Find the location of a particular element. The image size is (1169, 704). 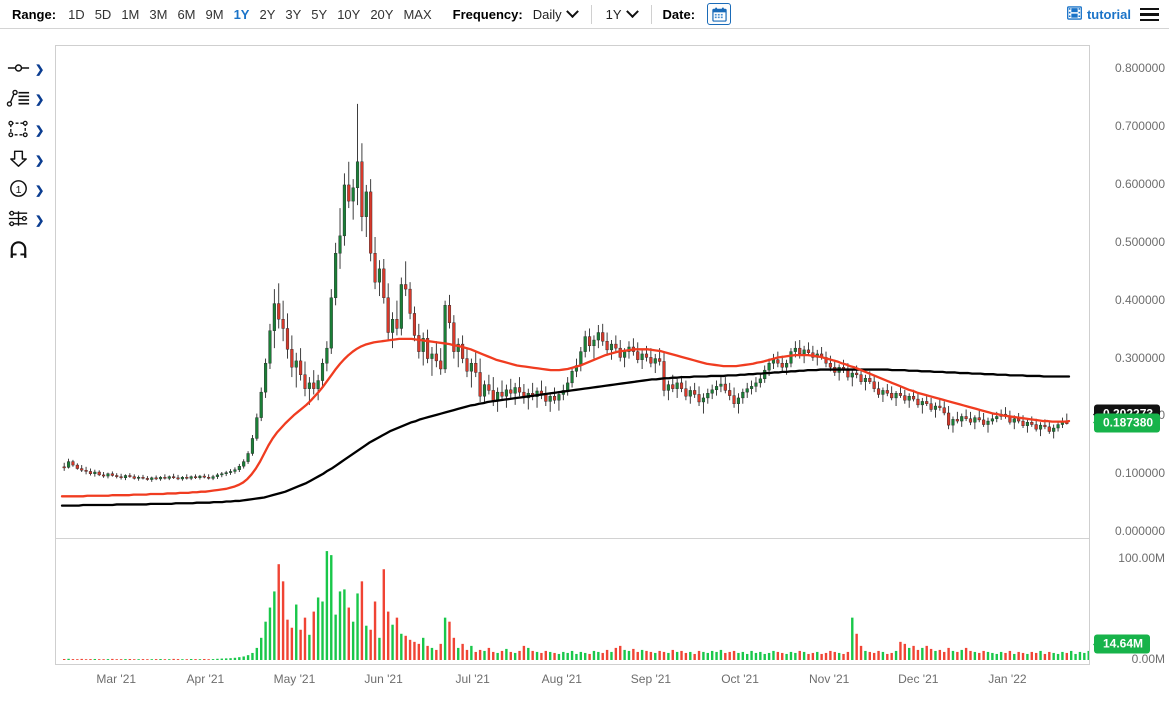

range-button-10y: 10Y is located at coordinates (349, 14).